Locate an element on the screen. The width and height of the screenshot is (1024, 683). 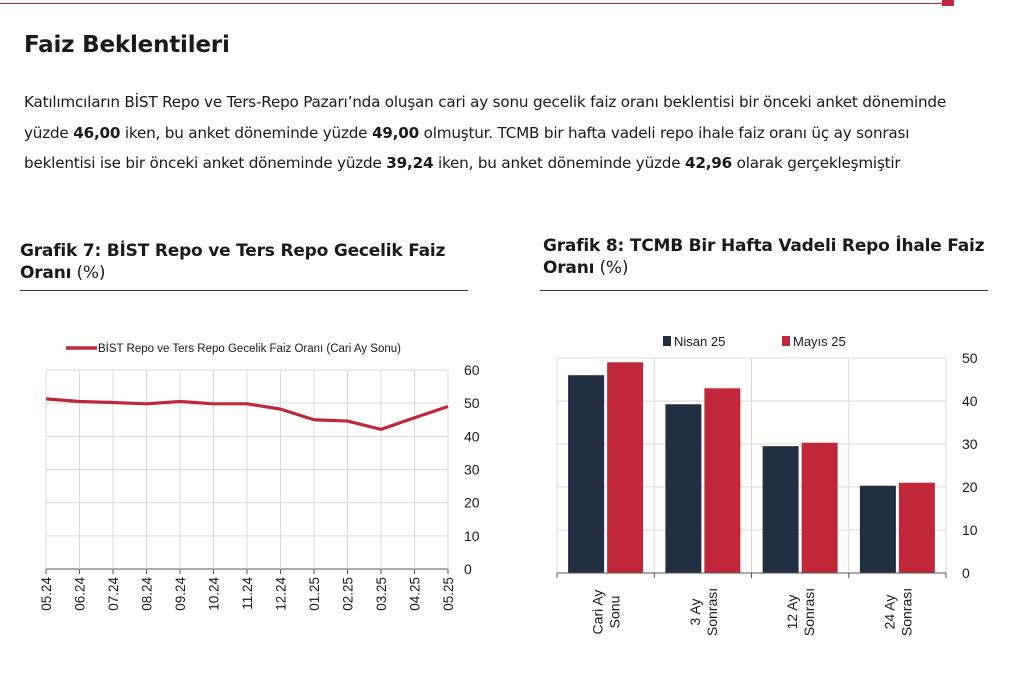
chart7-x-tick-label: 06.24 is located at coordinates (80, 594).